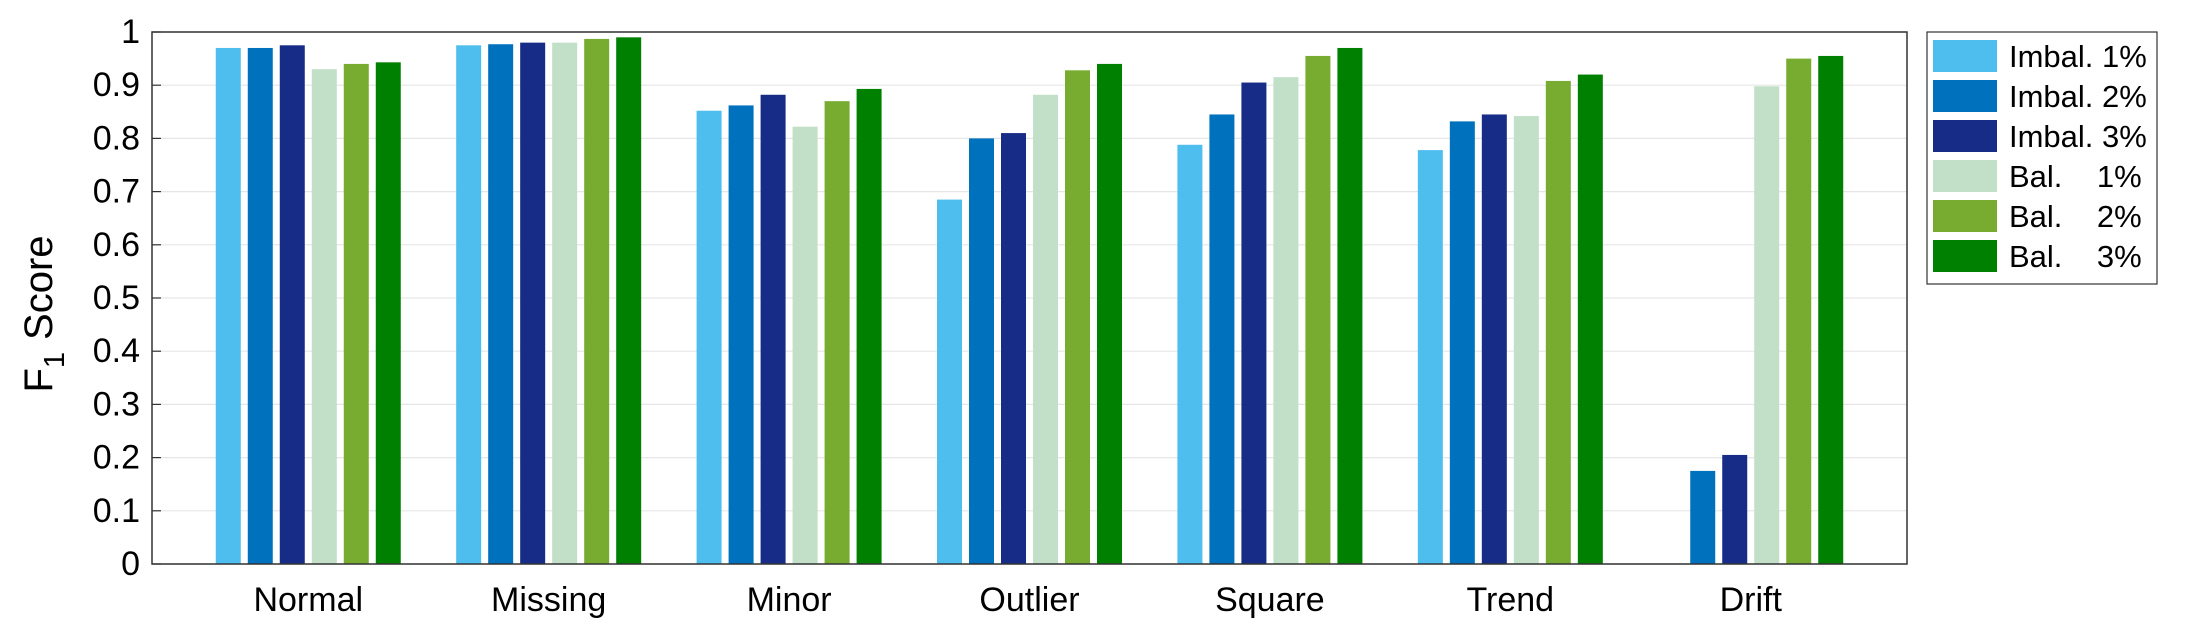  Describe the element at coordinates (130, 564) in the screenshot. I see `y-tick-label: 0` at that location.